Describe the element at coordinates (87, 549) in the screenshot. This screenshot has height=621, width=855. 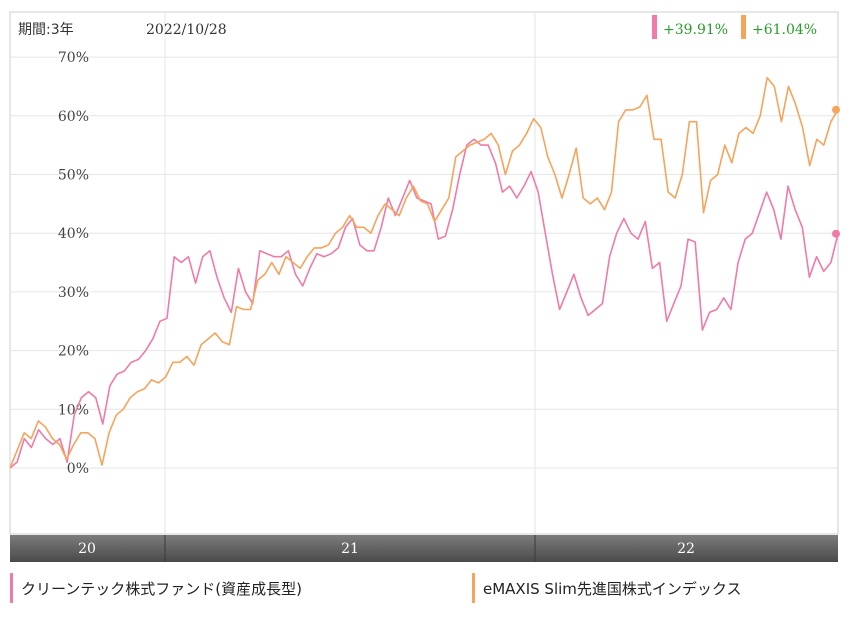
I see `x-label-20: 20` at that location.